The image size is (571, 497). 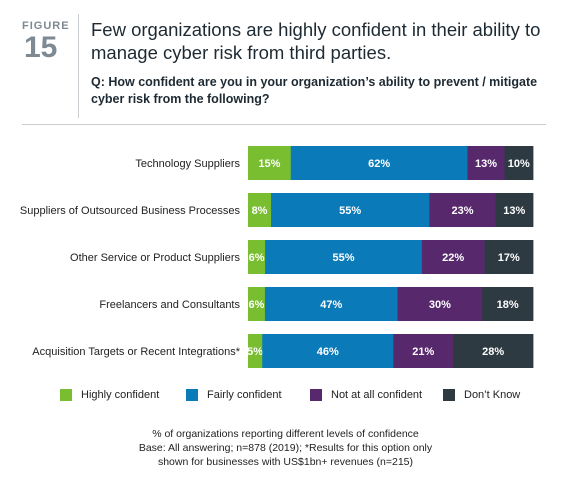 I want to click on legend-label-fairly-confident: Fairly confident, so click(x=244, y=395).